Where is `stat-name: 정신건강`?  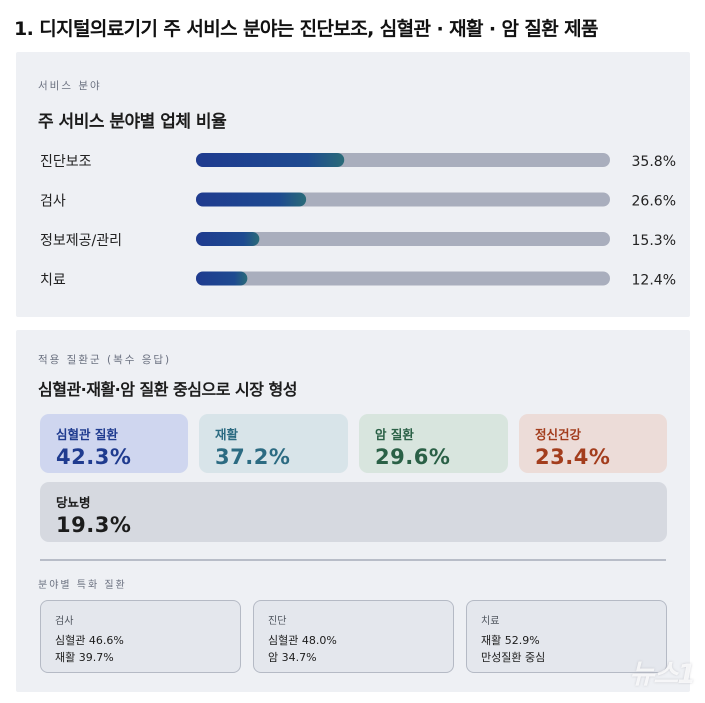
stat-name: 정신건강 is located at coordinates (558, 434).